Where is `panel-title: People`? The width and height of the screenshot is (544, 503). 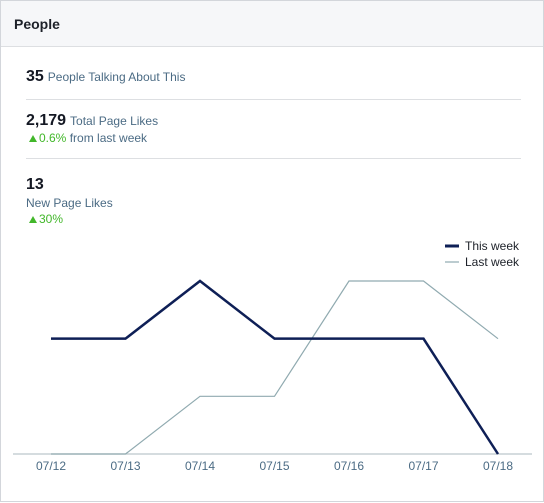 panel-title: People is located at coordinates (37, 24).